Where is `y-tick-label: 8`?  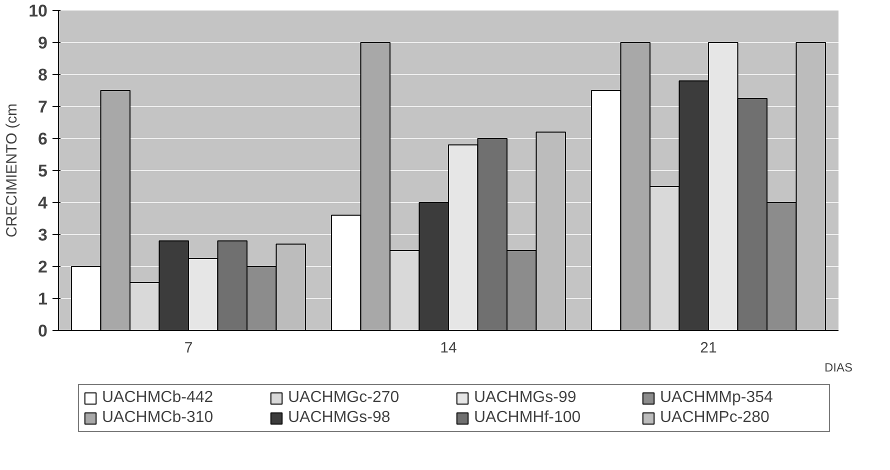 y-tick-label: 8 is located at coordinates (43, 75).